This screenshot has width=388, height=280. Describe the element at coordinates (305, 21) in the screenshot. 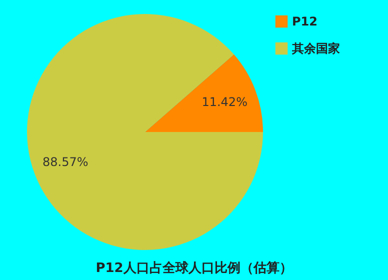

I see `legend-label: P12` at that location.